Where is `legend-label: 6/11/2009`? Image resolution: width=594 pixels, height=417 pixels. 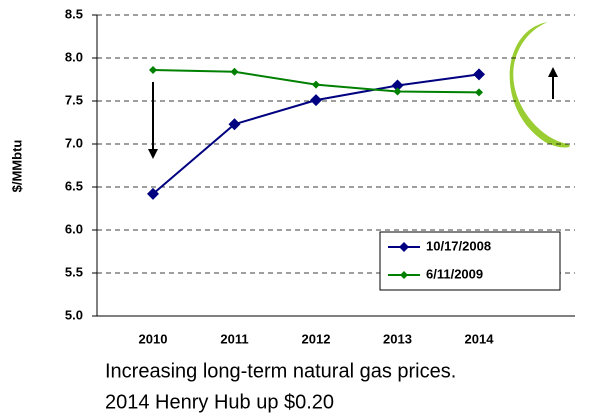 legend-label: 6/11/2009 is located at coordinates (454, 273).